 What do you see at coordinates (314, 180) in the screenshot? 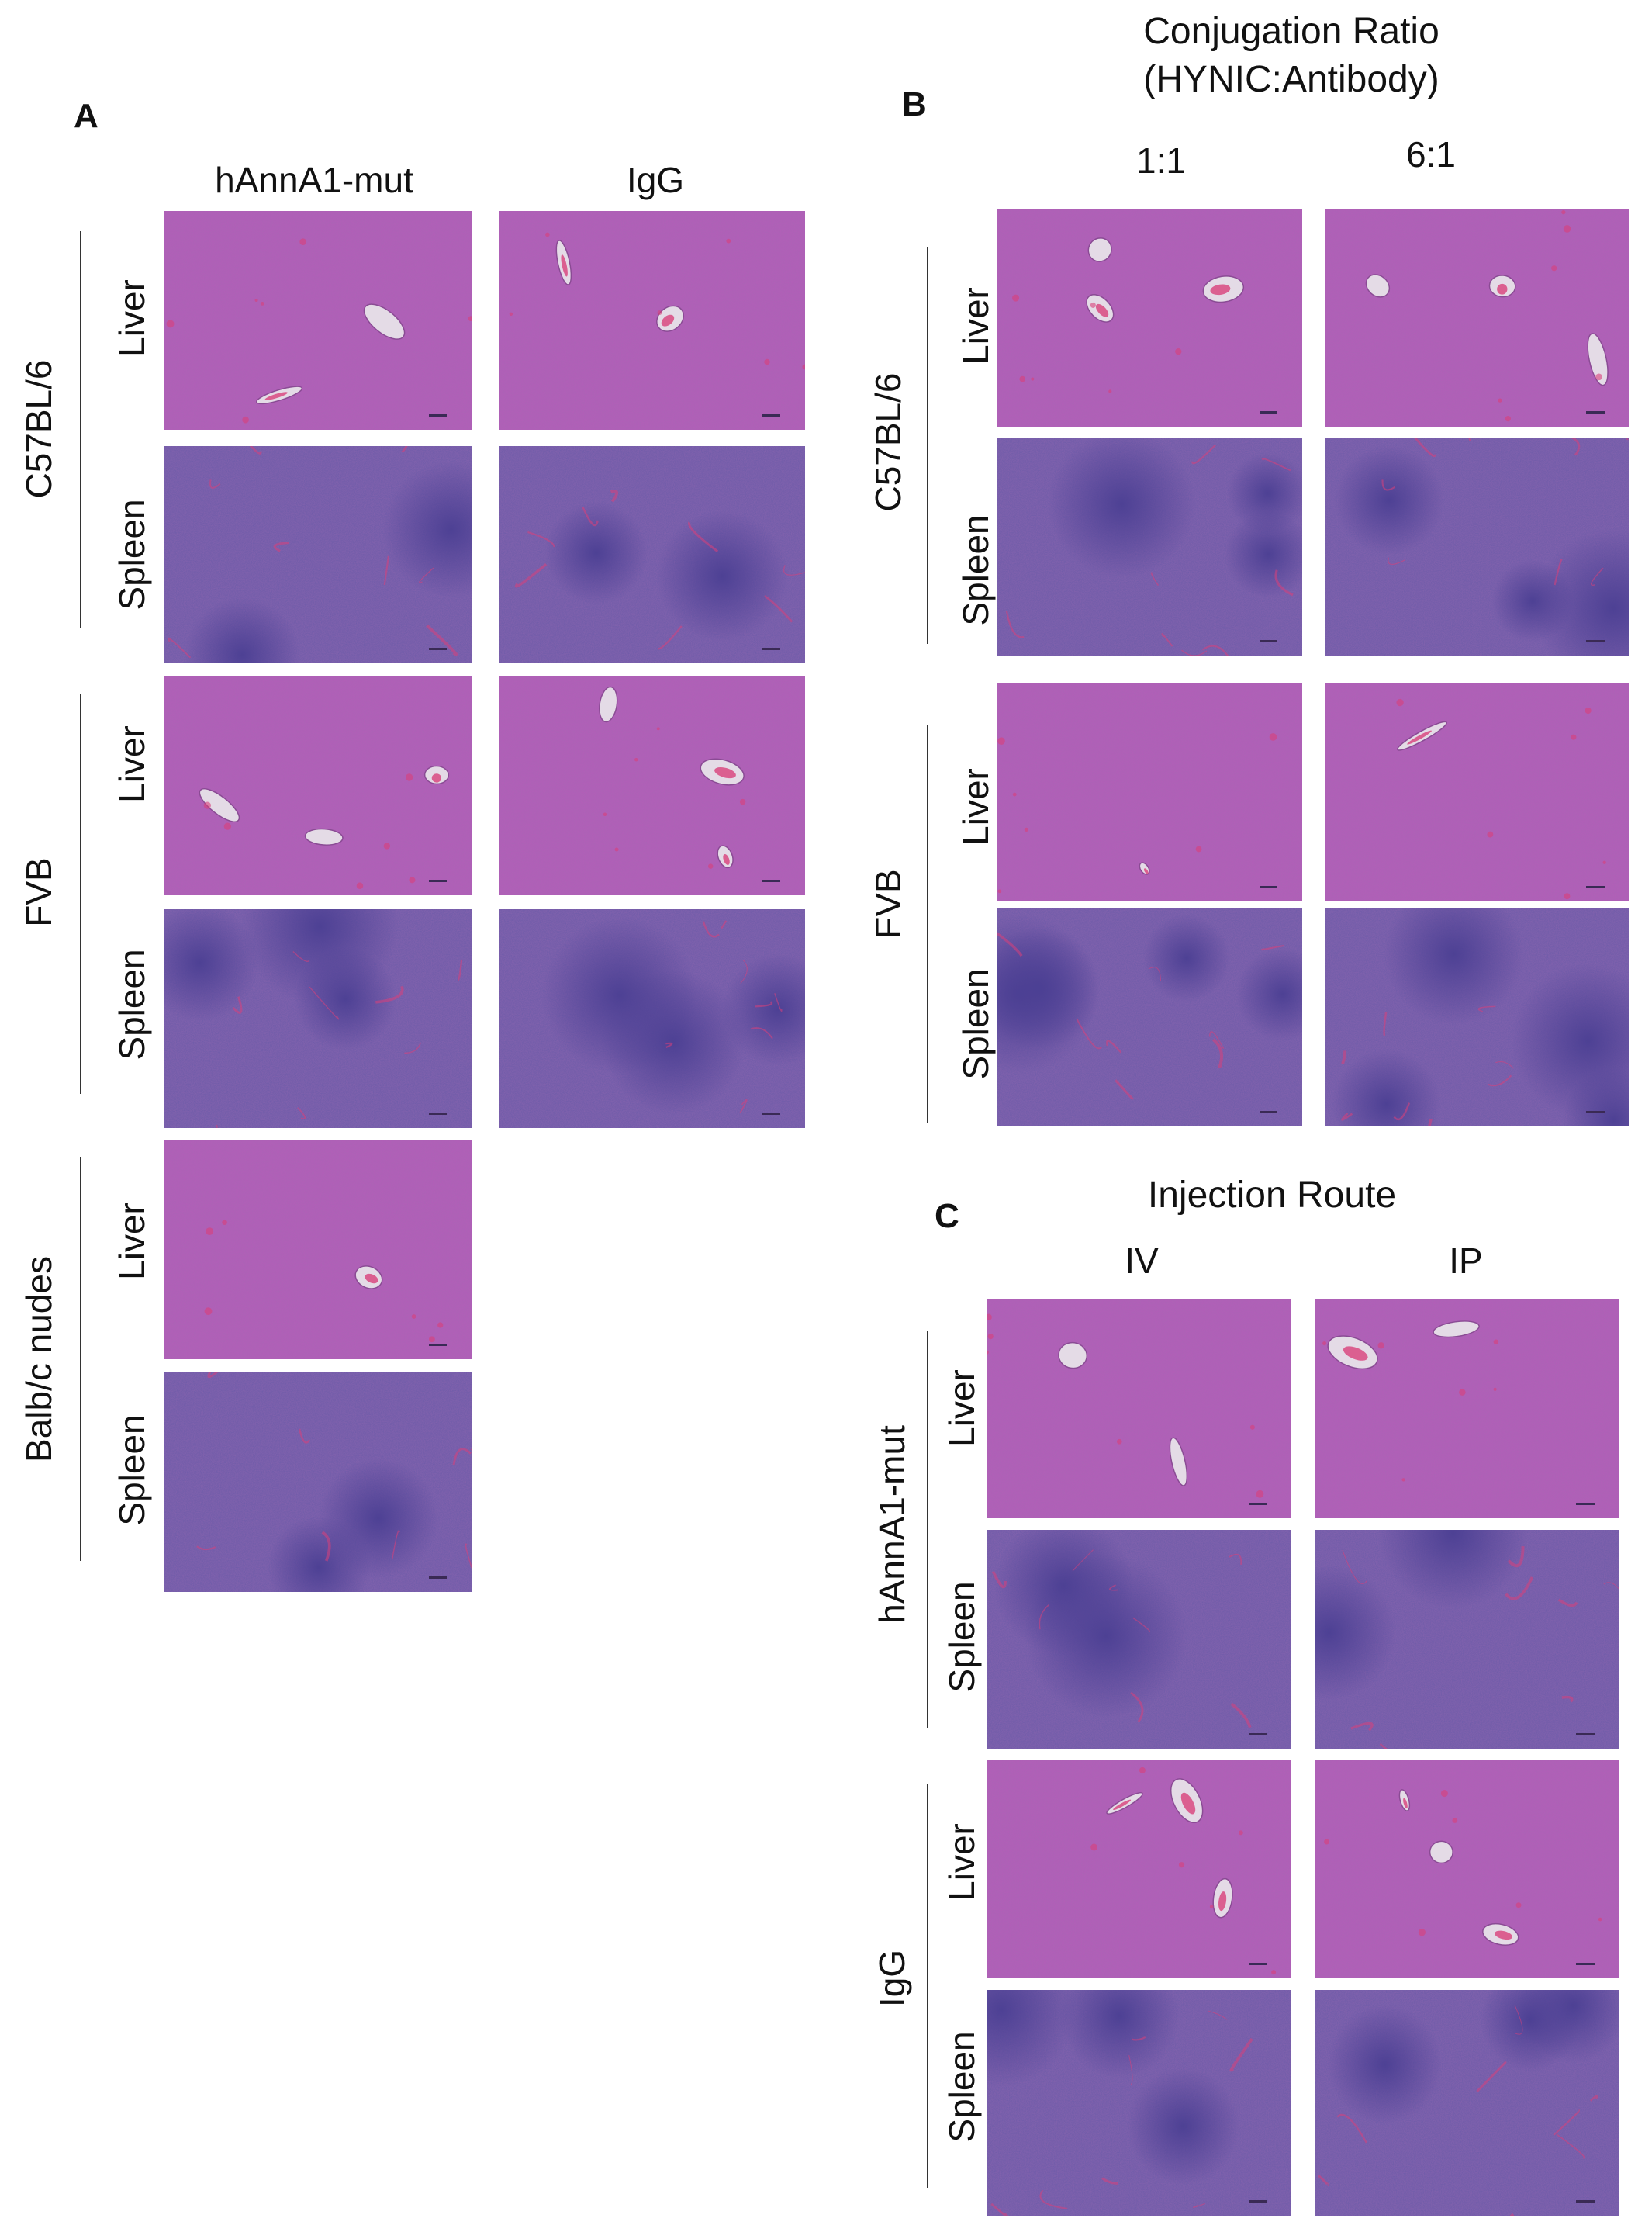
I see `panel-a-column-hannA1-mut: hAnnA1-mut` at bounding box center [314, 180].